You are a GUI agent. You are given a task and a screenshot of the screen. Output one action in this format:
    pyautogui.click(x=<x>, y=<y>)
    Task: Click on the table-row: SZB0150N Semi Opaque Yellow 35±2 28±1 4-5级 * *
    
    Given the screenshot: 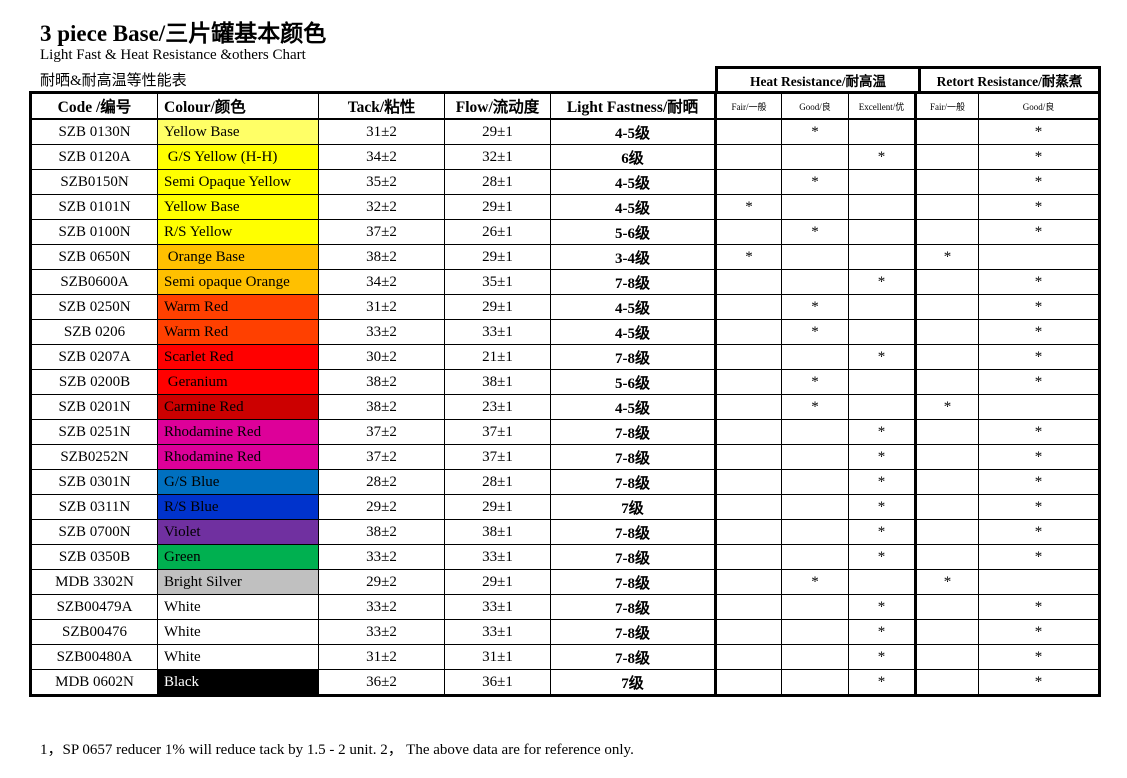 What is the action you would take?
    pyautogui.click(x=565, y=182)
    